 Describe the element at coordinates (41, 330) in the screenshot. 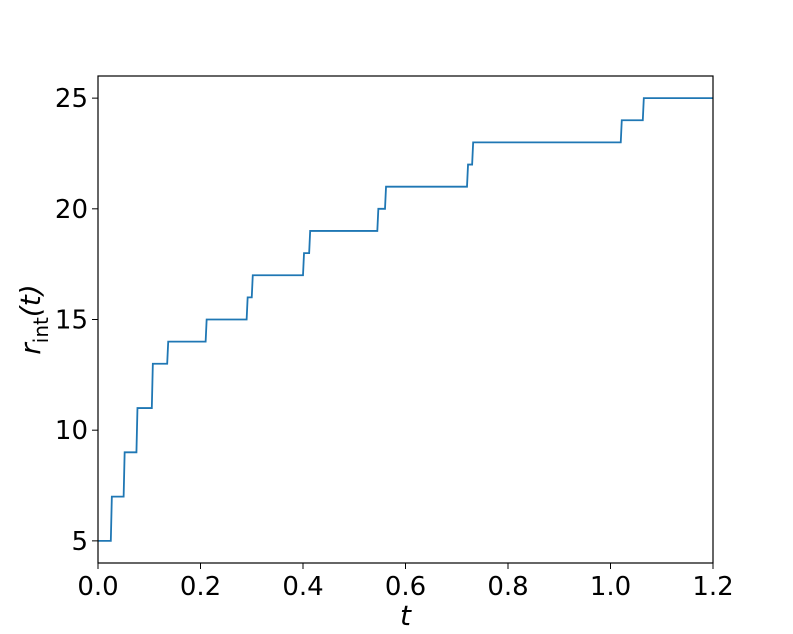

I see `y-axis-label-subscript: int` at that location.